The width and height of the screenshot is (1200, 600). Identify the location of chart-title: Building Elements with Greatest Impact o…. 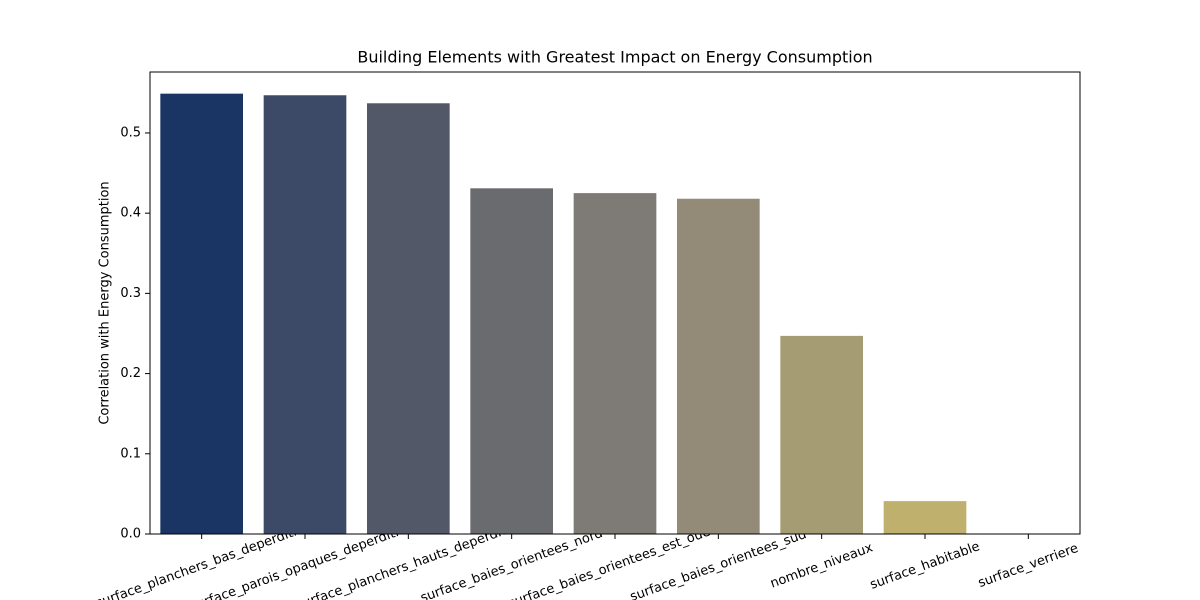
(614, 57).